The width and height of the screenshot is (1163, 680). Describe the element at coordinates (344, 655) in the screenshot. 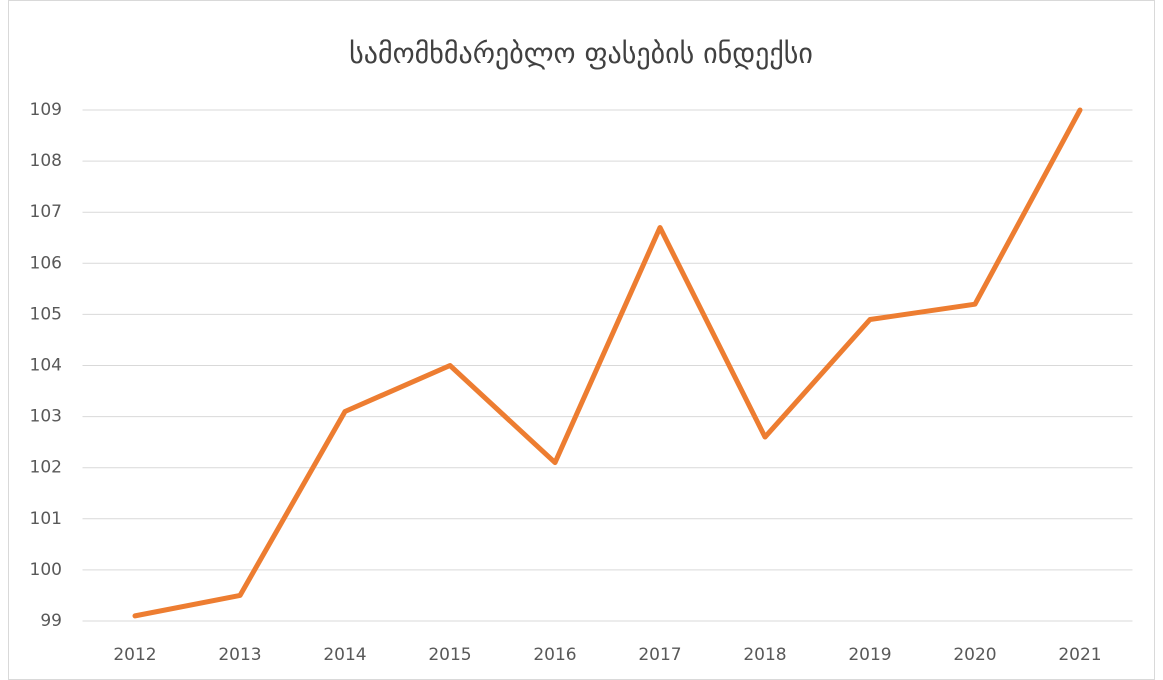

I see `x-tick-label: 2014` at that location.